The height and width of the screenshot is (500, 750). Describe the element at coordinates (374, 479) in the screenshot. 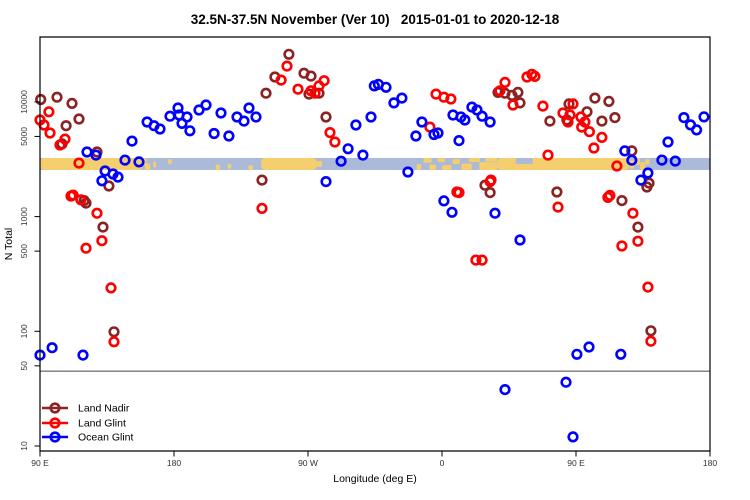

I see `x-axis-label: Longitude (deg E)` at that location.